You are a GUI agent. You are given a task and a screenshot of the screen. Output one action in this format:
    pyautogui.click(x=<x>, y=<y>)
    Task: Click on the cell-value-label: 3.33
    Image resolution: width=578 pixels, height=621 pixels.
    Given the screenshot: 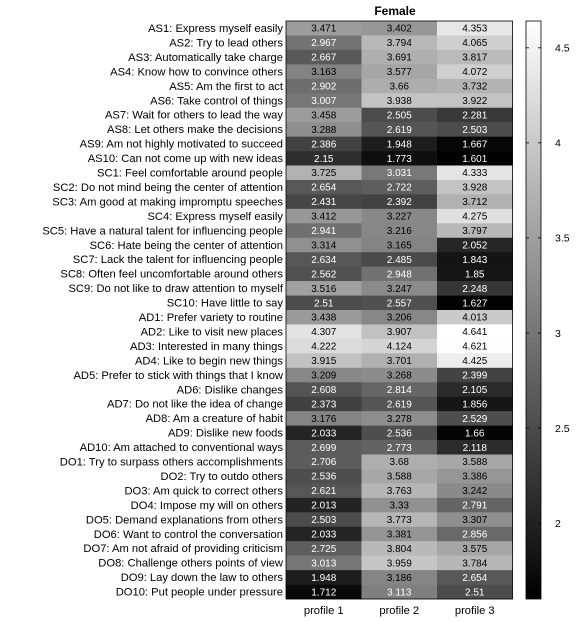 What is the action you would take?
    pyautogui.click(x=400, y=506)
    